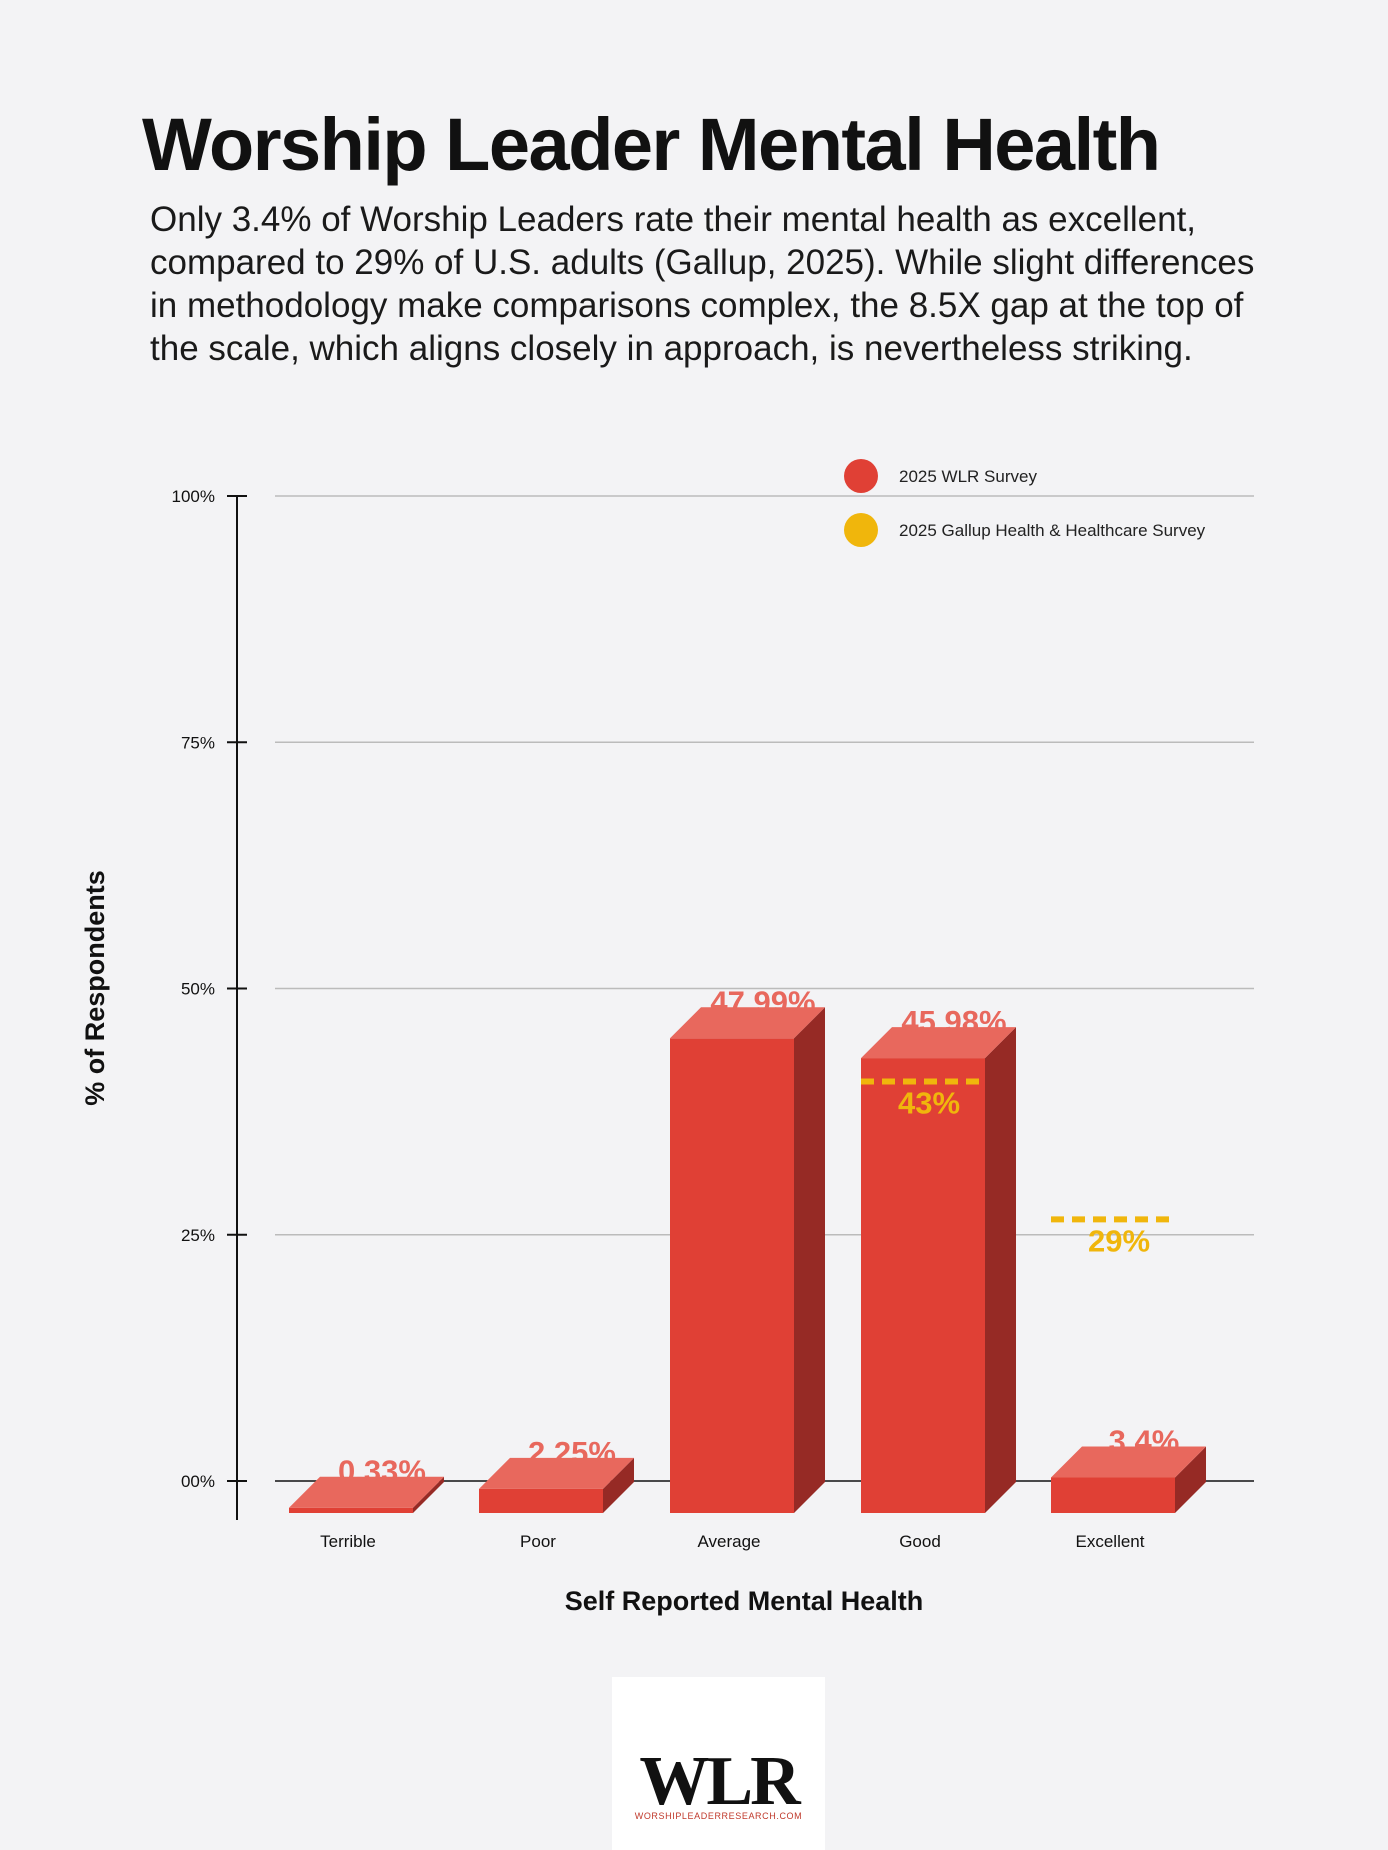  Describe the element at coordinates (718, 1816) in the screenshot. I see `logo-url: WORSHIPLEADERRESEARCH.COM` at that location.